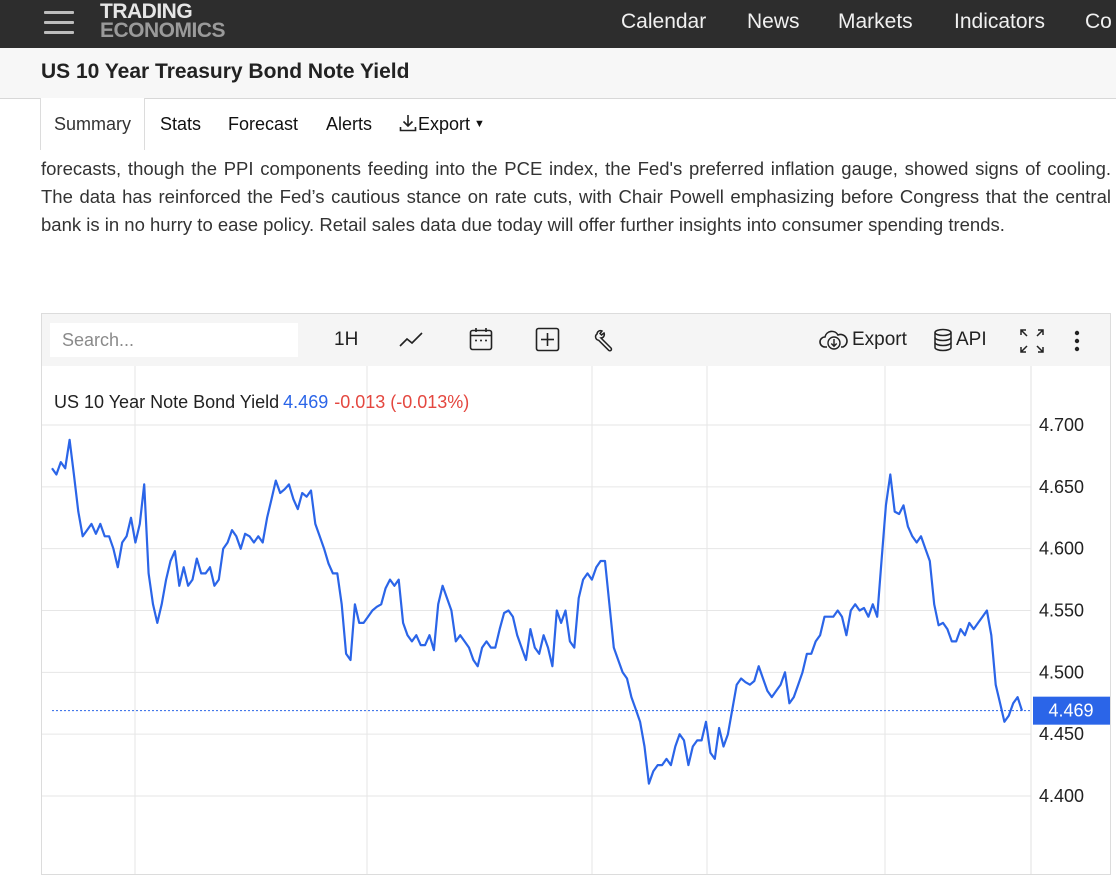 This screenshot has height=875, width=1116. What do you see at coordinates (1061, 549) in the screenshot?
I see `y-tick-label-4: 4.600` at bounding box center [1061, 549].